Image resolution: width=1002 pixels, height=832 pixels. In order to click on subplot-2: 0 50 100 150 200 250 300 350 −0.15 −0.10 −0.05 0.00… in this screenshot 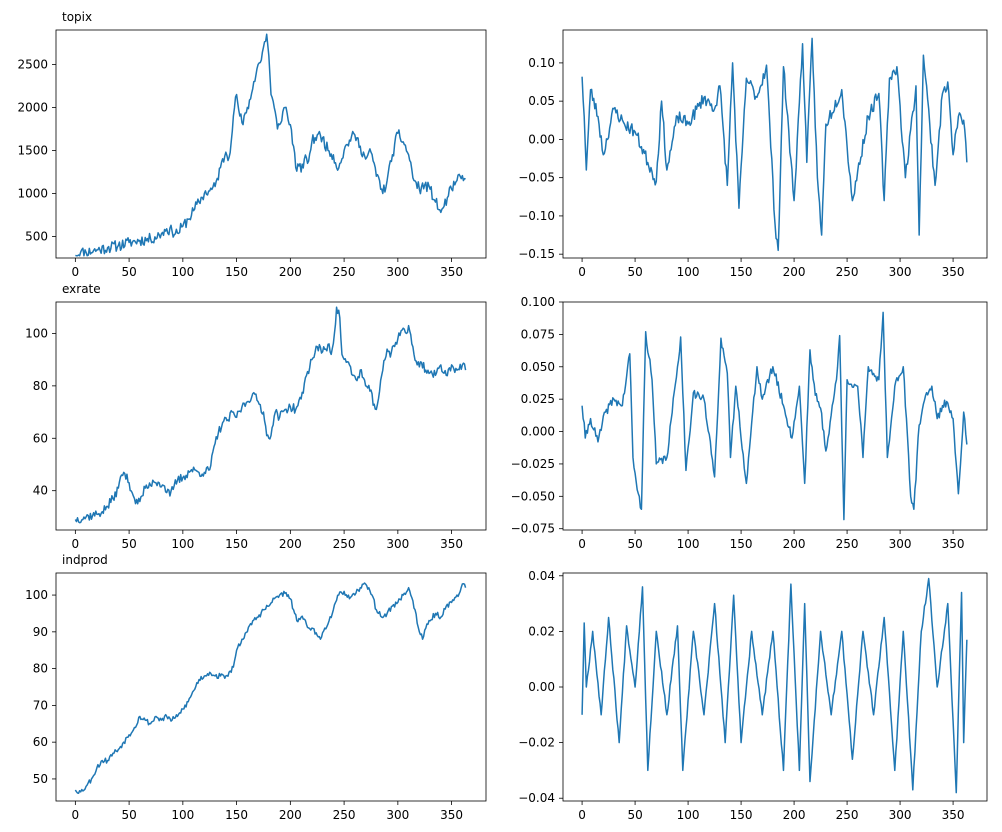, I will do `click(753, 154)`.